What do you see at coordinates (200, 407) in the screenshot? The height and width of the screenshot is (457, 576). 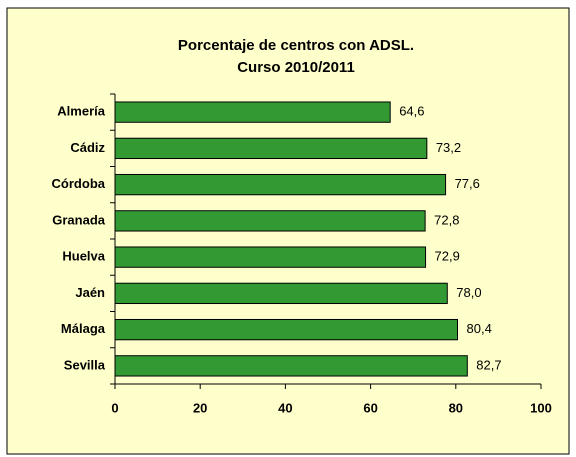 I see `x-tick-label: 20` at bounding box center [200, 407].